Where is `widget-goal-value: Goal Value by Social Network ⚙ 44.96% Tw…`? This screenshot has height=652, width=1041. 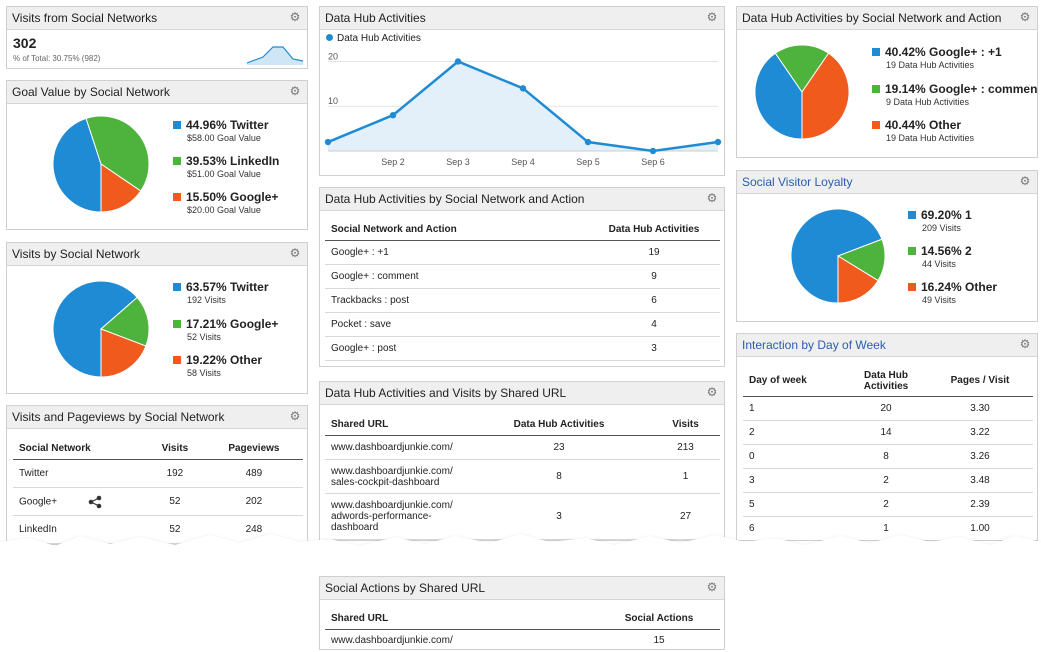
widget-goal-value: Goal Value by Social Network ⚙ 44.96% Tw… is located at coordinates (157, 155).